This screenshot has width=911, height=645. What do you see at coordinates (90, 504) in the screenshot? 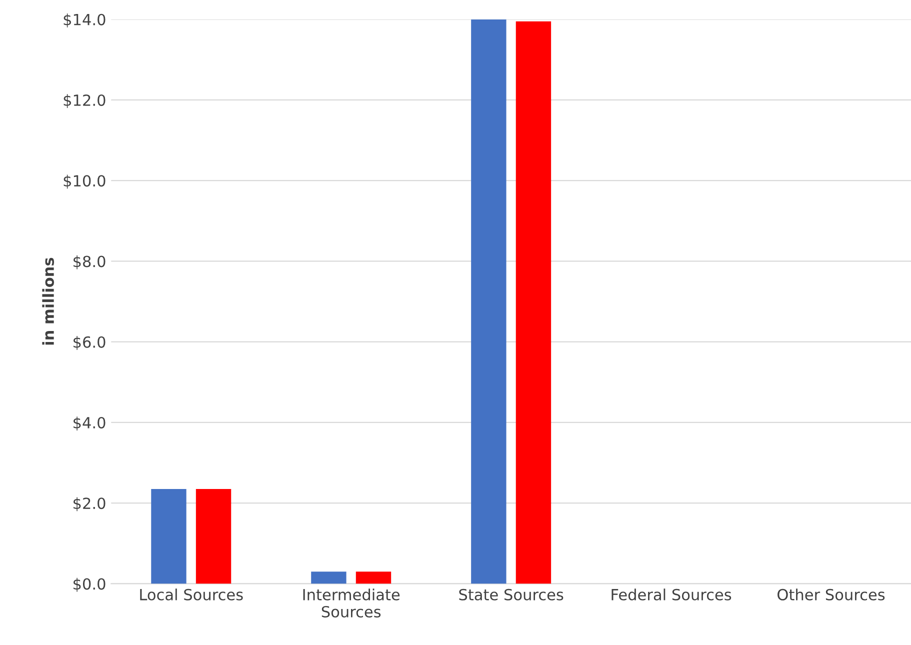
I see `y-tick-label: $2.0` at bounding box center [90, 504].